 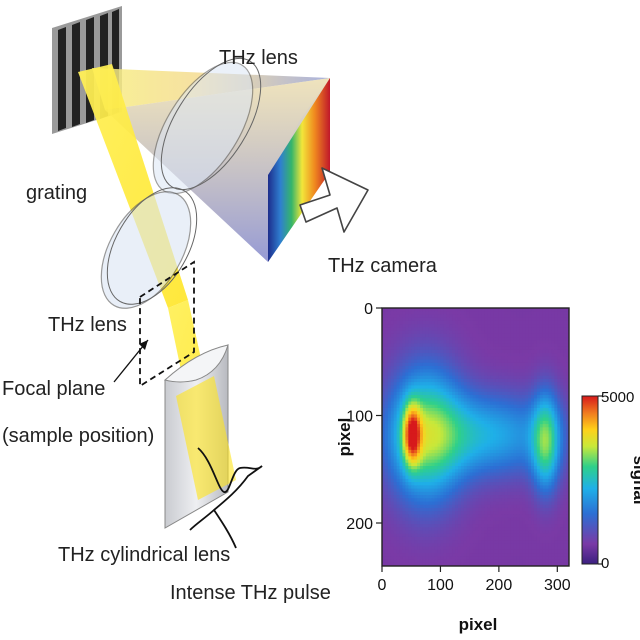 I want to click on heatmap-cells, so click(x=475, y=437).